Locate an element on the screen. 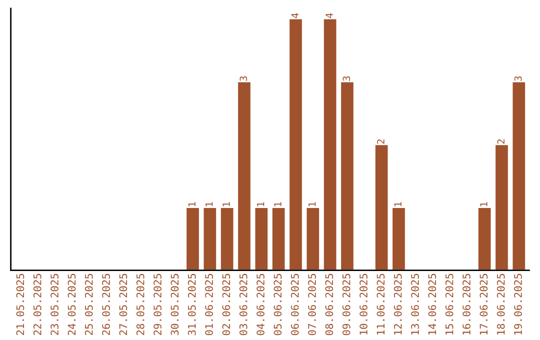  x-tick-label: 21.05.2025 is located at coordinates (20, 305).